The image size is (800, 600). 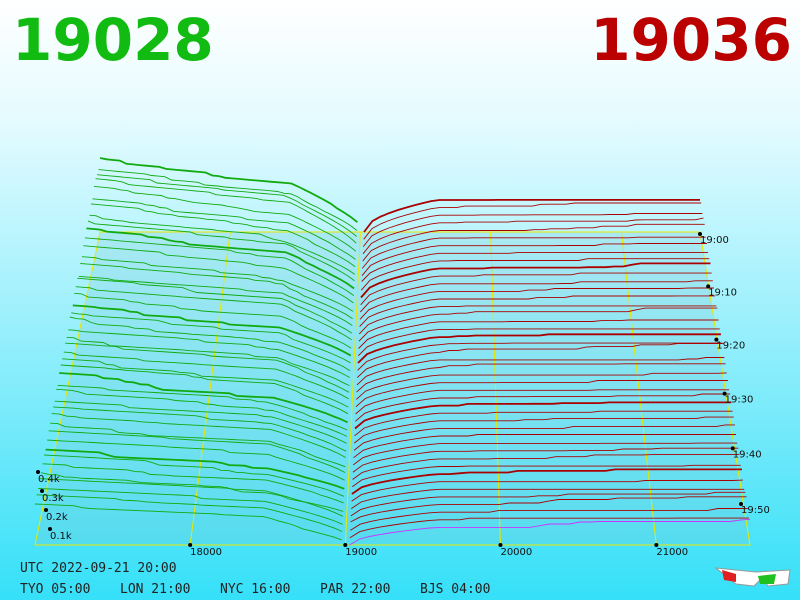 What do you see at coordinates (206, 552) in the screenshot?
I see `price-label: 18000` at bounding box center [206, 552].